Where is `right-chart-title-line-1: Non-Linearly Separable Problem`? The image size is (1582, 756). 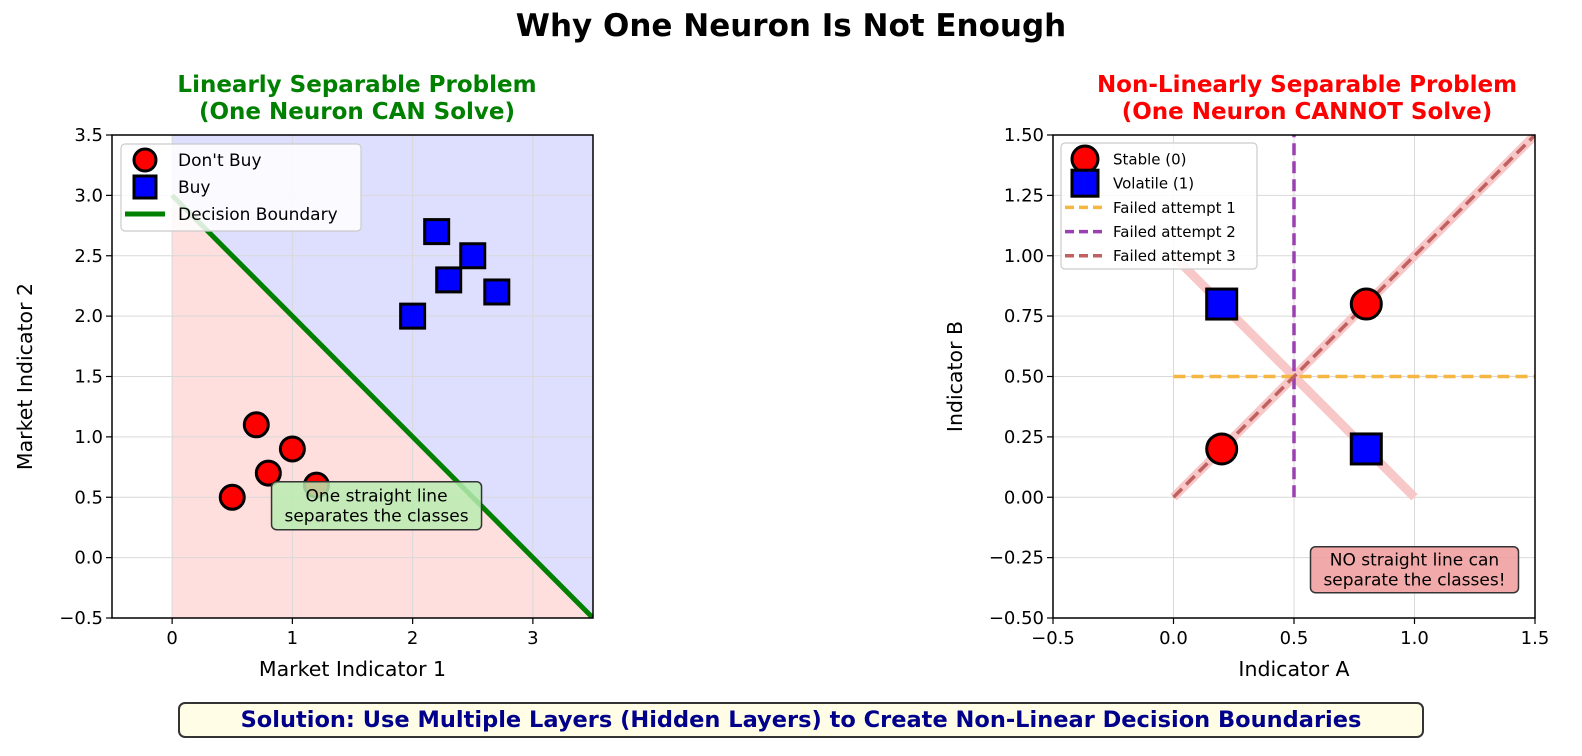 right-chart-title-line-1: Non-Linearly Separable Problem is located at coordinates (1307, 85).